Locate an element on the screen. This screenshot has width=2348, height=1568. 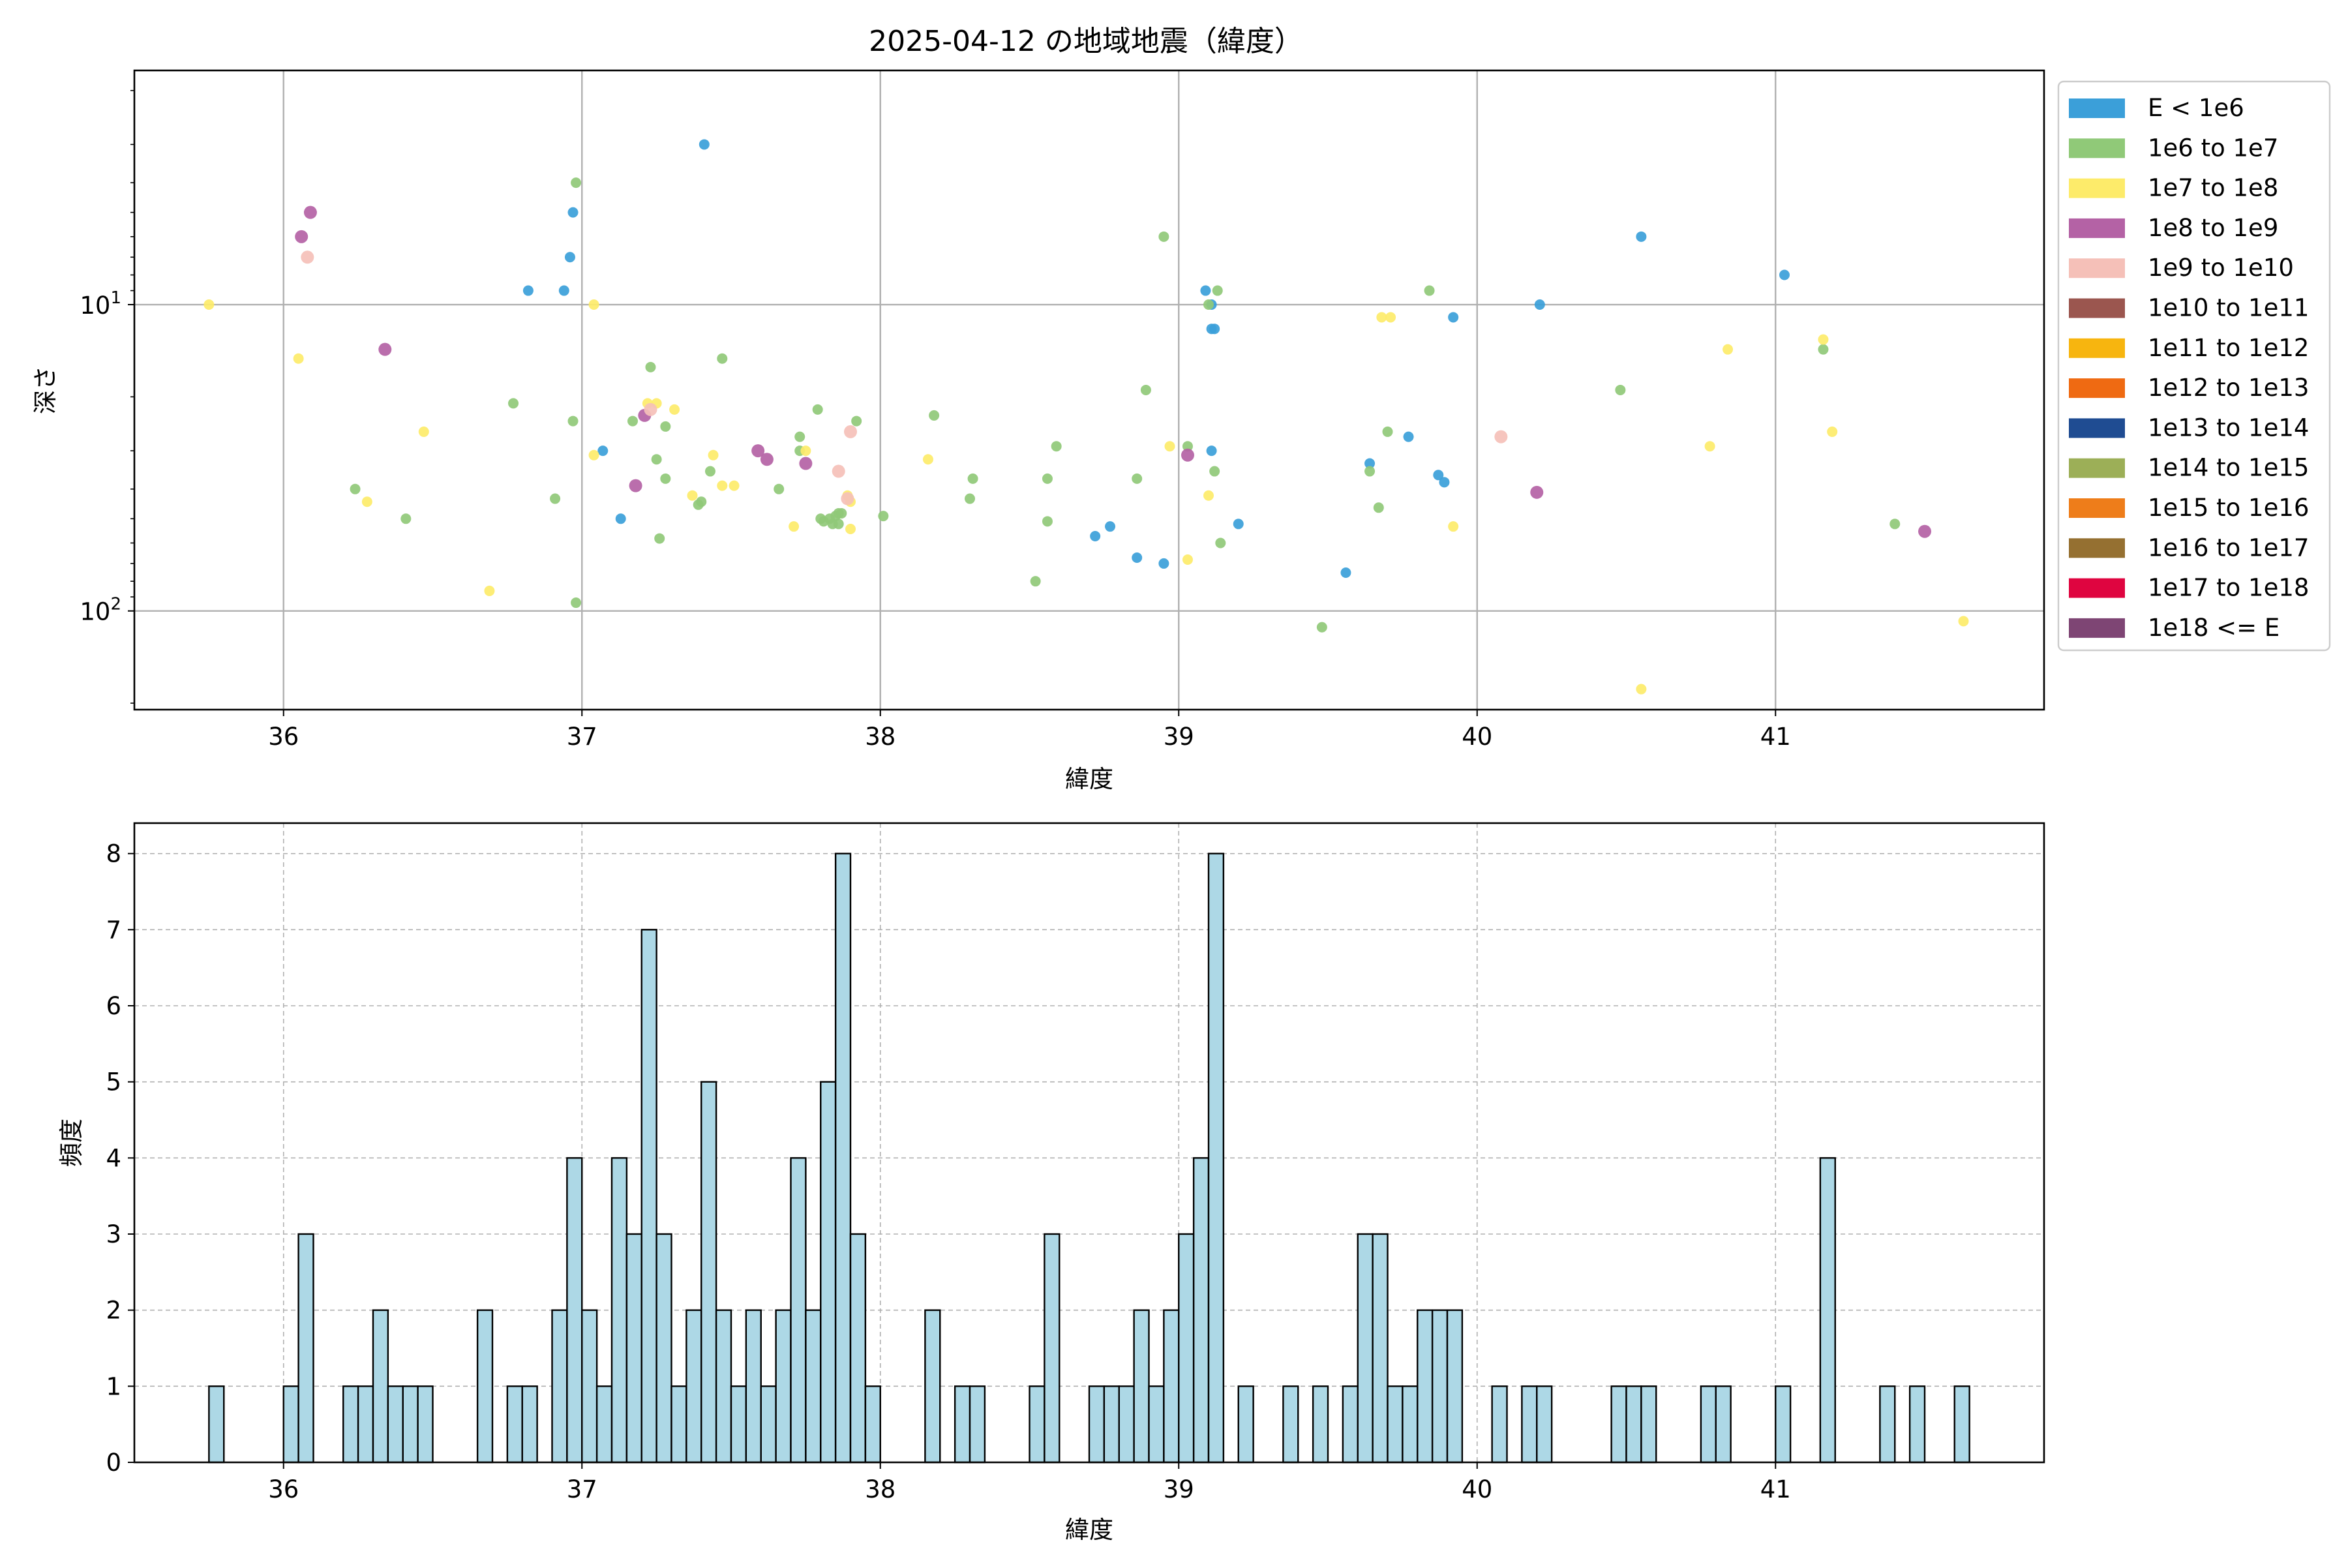
legend-label: 1e14 to 1e15 is located at coordinates (2229, 468).